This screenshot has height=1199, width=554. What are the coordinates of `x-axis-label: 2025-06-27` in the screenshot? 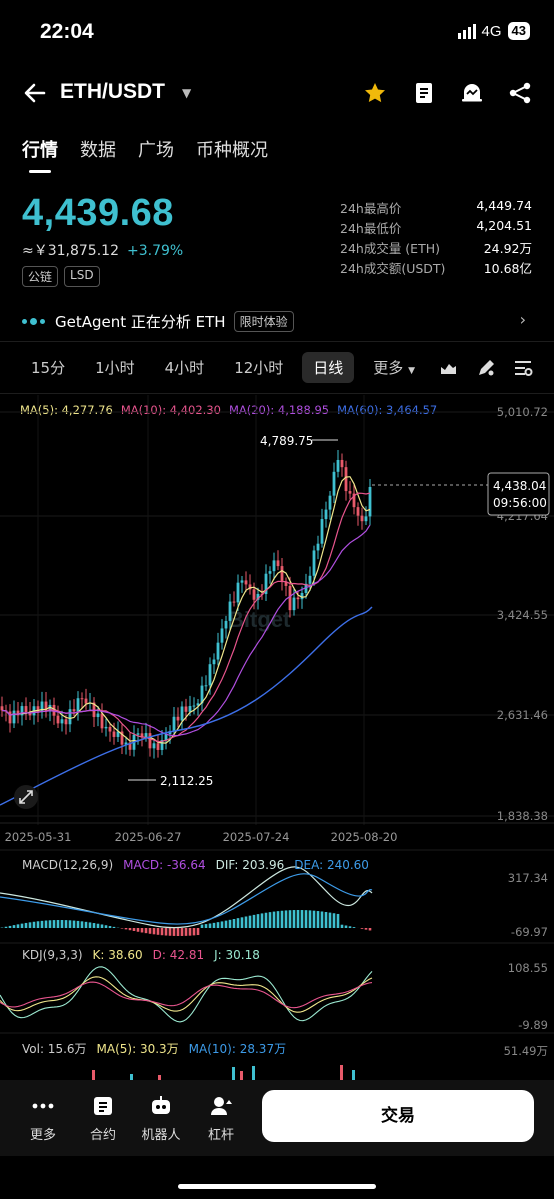 It's located at (148, 837).